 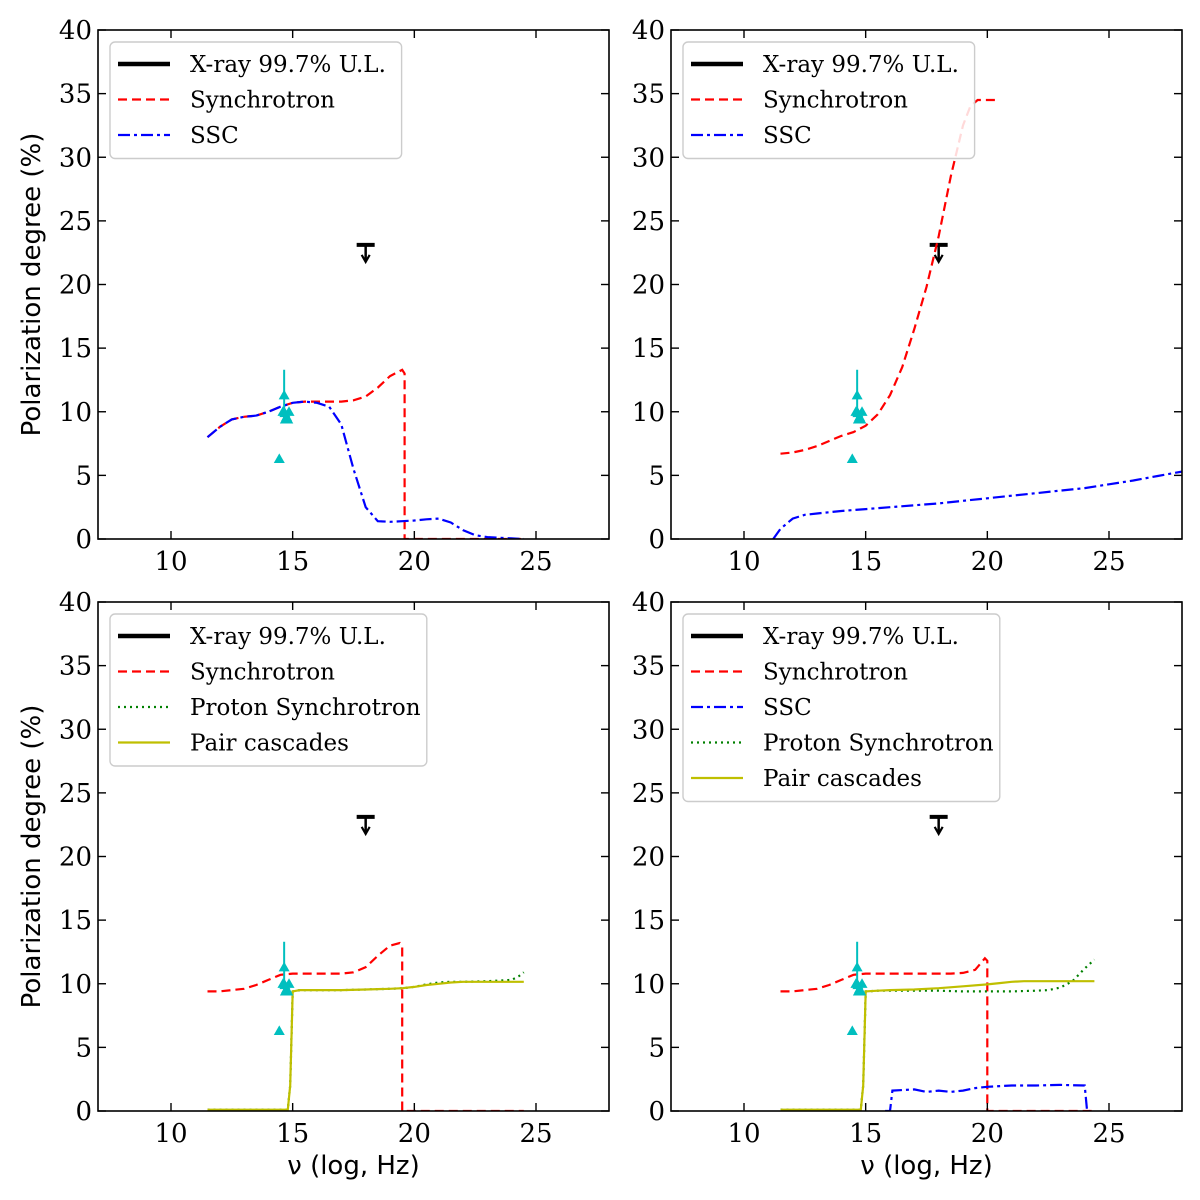 I want to click on svg-text: Synchrotron, so click(x=835, y=101).